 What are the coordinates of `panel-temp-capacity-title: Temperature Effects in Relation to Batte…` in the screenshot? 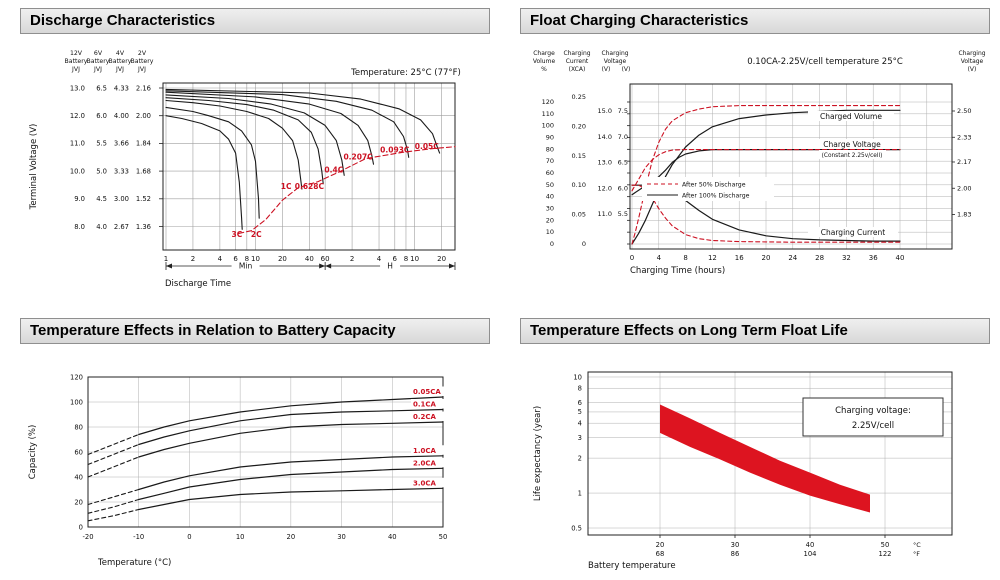 It's located at (255, 331).